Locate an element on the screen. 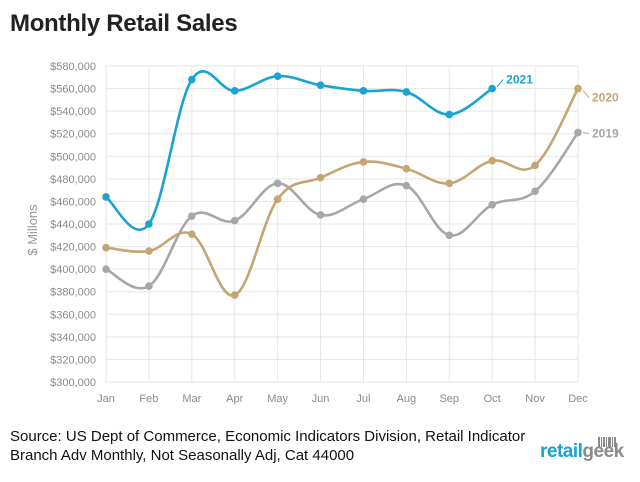  y-axis-label: $ Millons is located at coordinates (32, 230).